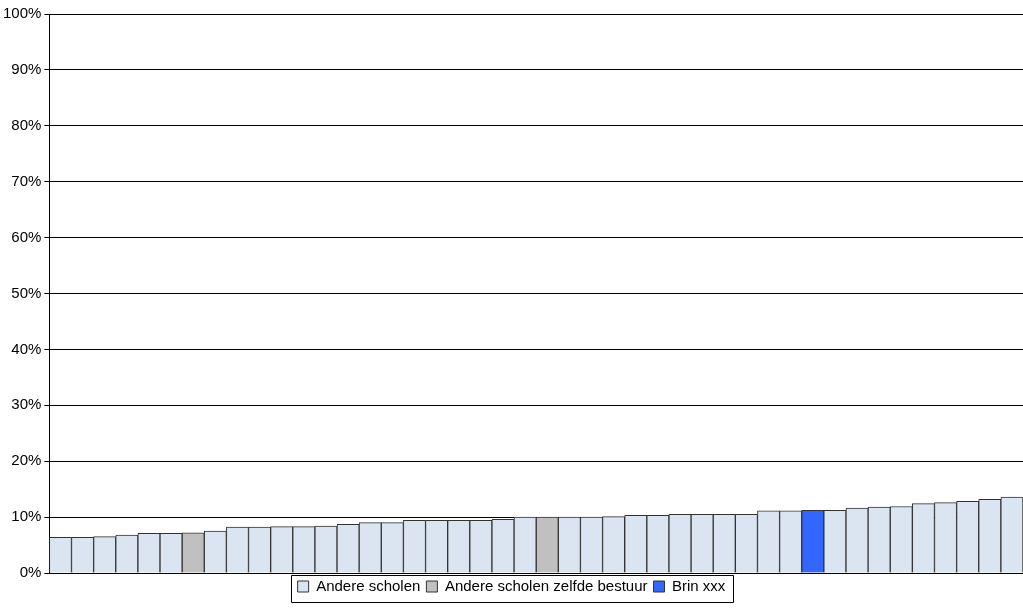 This screenshot has height=608, width=1023. What do you see at coordinates (546, 585) in the screenshot?
I see `legend-label: Andere scholen zelfde bestuur` at bounding box center [546, 585].